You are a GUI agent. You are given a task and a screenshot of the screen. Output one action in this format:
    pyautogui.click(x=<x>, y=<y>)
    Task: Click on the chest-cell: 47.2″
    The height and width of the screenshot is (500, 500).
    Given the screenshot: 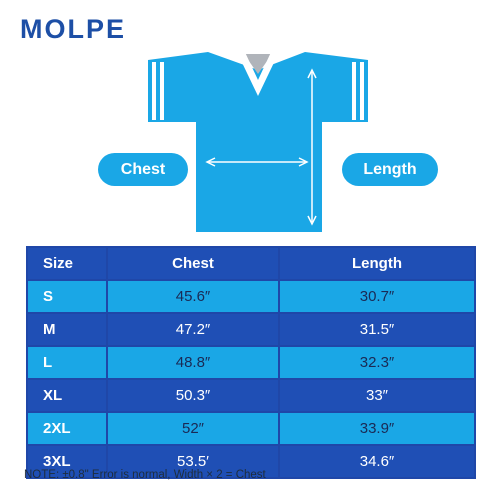 What is the action you would take?
    pyautogui.click(x=193, y=329)
    